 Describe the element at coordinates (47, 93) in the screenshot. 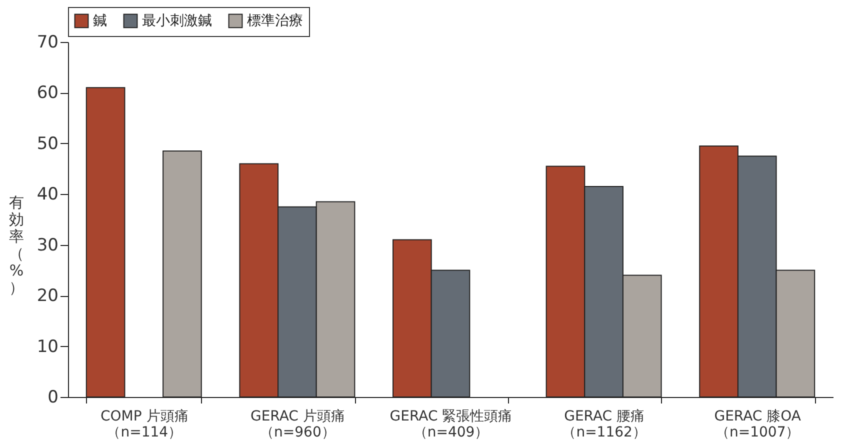

I see `y-tick-label: 60` at that location.